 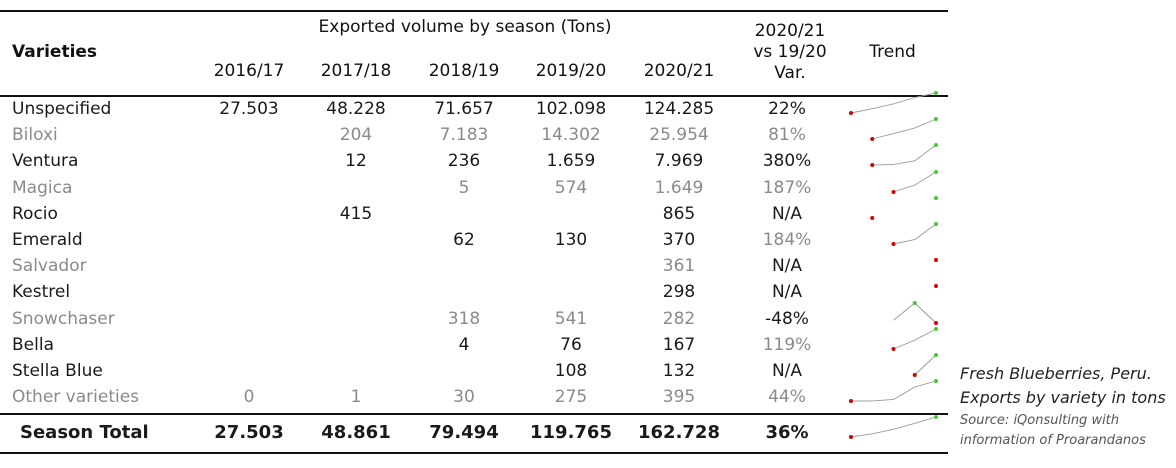 What do you see at coordinates (474, 414) in the screenshot?
I see `total-top-rule` at bounding box center [474, 414].